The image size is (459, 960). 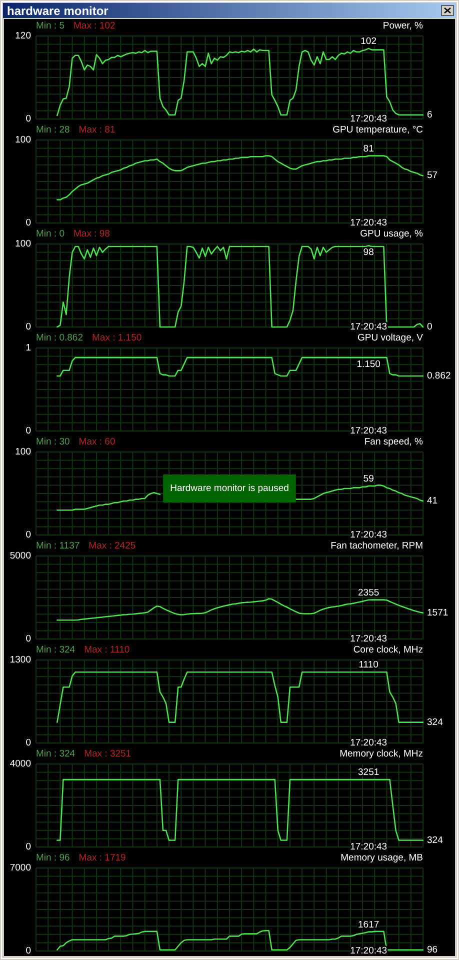 What do you see at coordinates (92, 234) in the screenshot?
I see `text: Max : 98` at bounding box center [92, 234].